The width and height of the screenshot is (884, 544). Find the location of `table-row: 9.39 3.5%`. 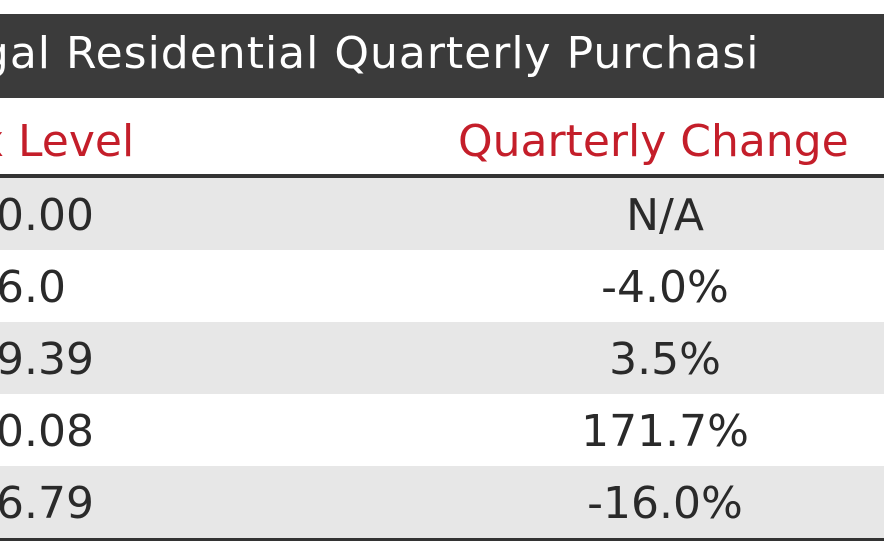

table-row: 9.39 3.5% is located at coordinates (442, 358).